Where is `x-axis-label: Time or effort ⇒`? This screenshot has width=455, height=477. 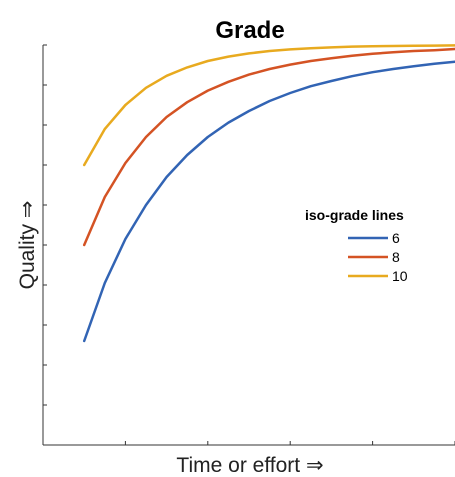 x-axis-label: Time or effort ⇒ is located at coordinates (249, 465).